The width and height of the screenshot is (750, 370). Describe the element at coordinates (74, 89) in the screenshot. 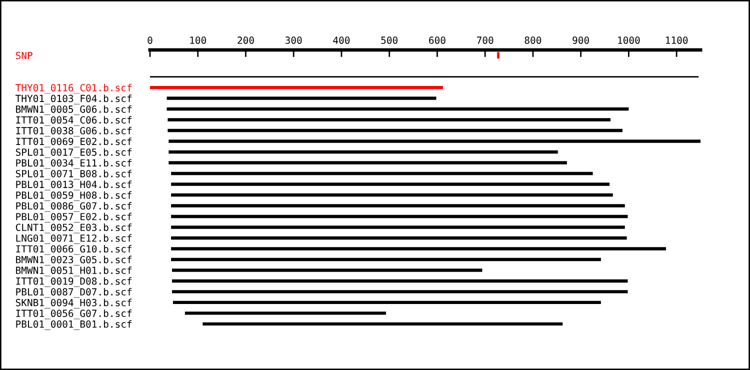

I see `y-tick-label: THY01_0116_C01.b.scf` at that location.